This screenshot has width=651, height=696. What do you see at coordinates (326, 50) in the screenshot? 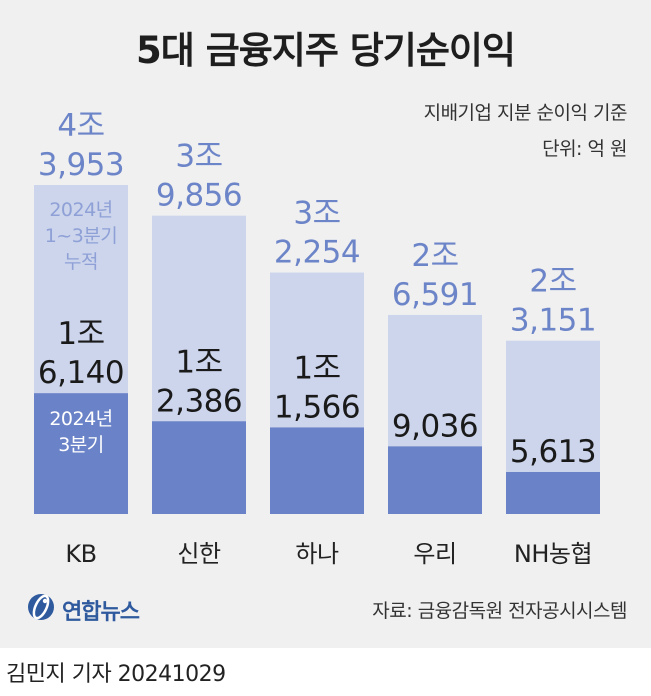
I see `page-title: 5대 금융지주 당기순이익` at bounding box center [326, 50].